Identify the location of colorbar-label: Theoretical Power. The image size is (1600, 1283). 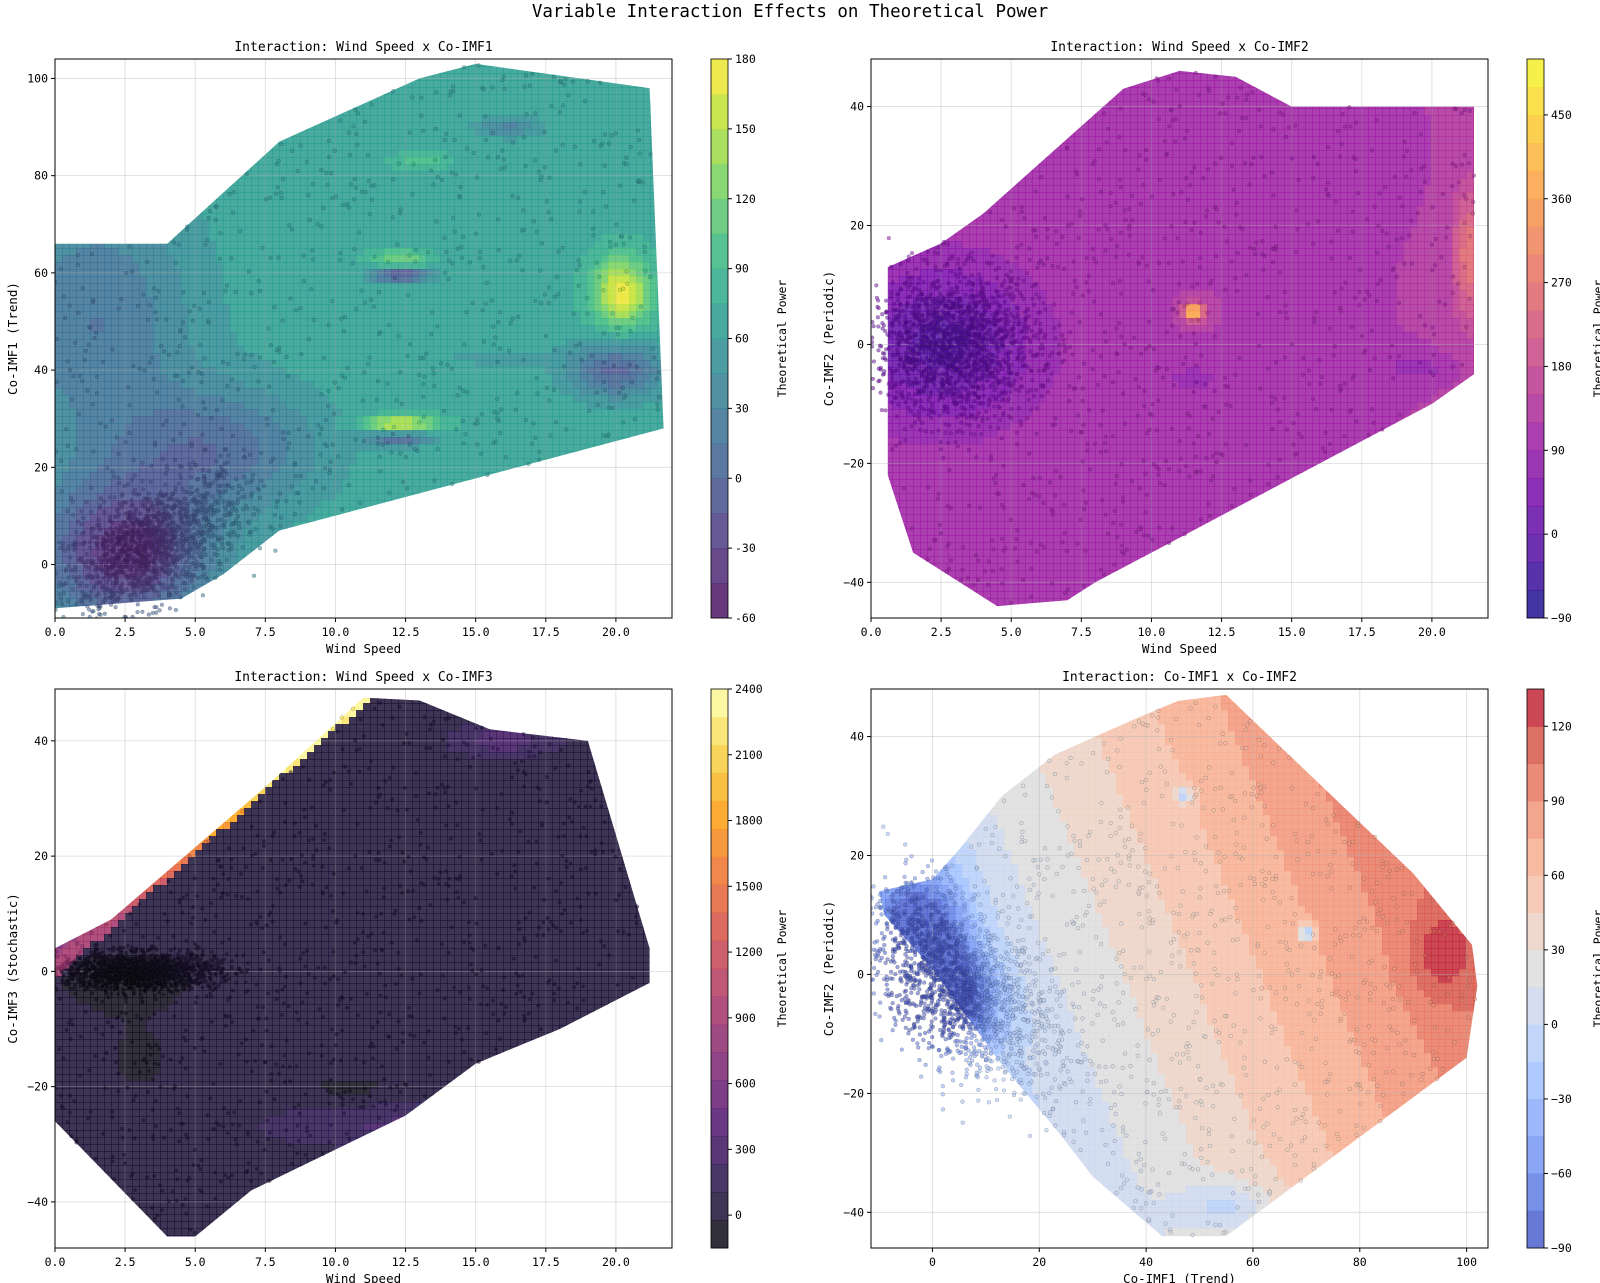
(782, 339).